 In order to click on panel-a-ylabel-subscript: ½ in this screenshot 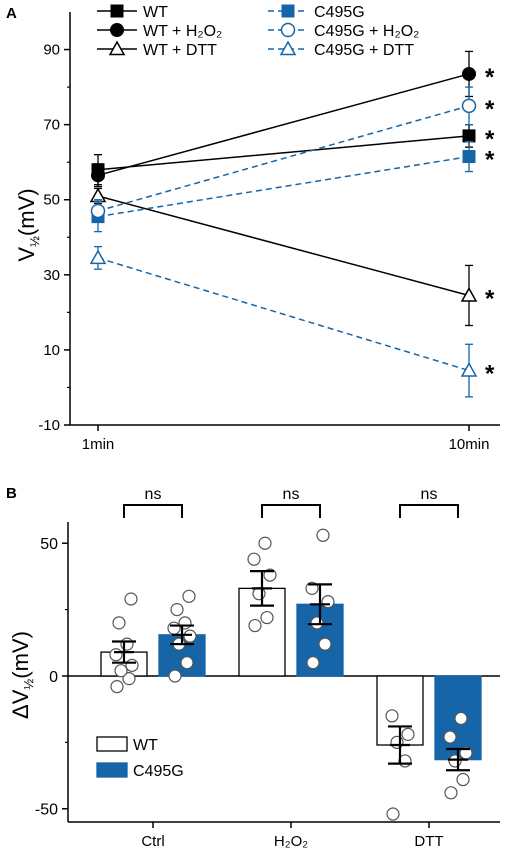, I will do `click(34, 241)`.